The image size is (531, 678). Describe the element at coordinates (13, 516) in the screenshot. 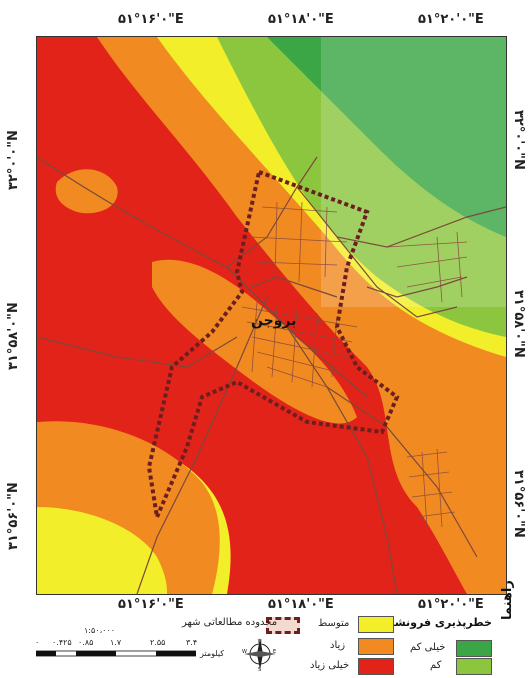

I see `coord-left-3: ۳۱°۵۶'۰"N` at that location.